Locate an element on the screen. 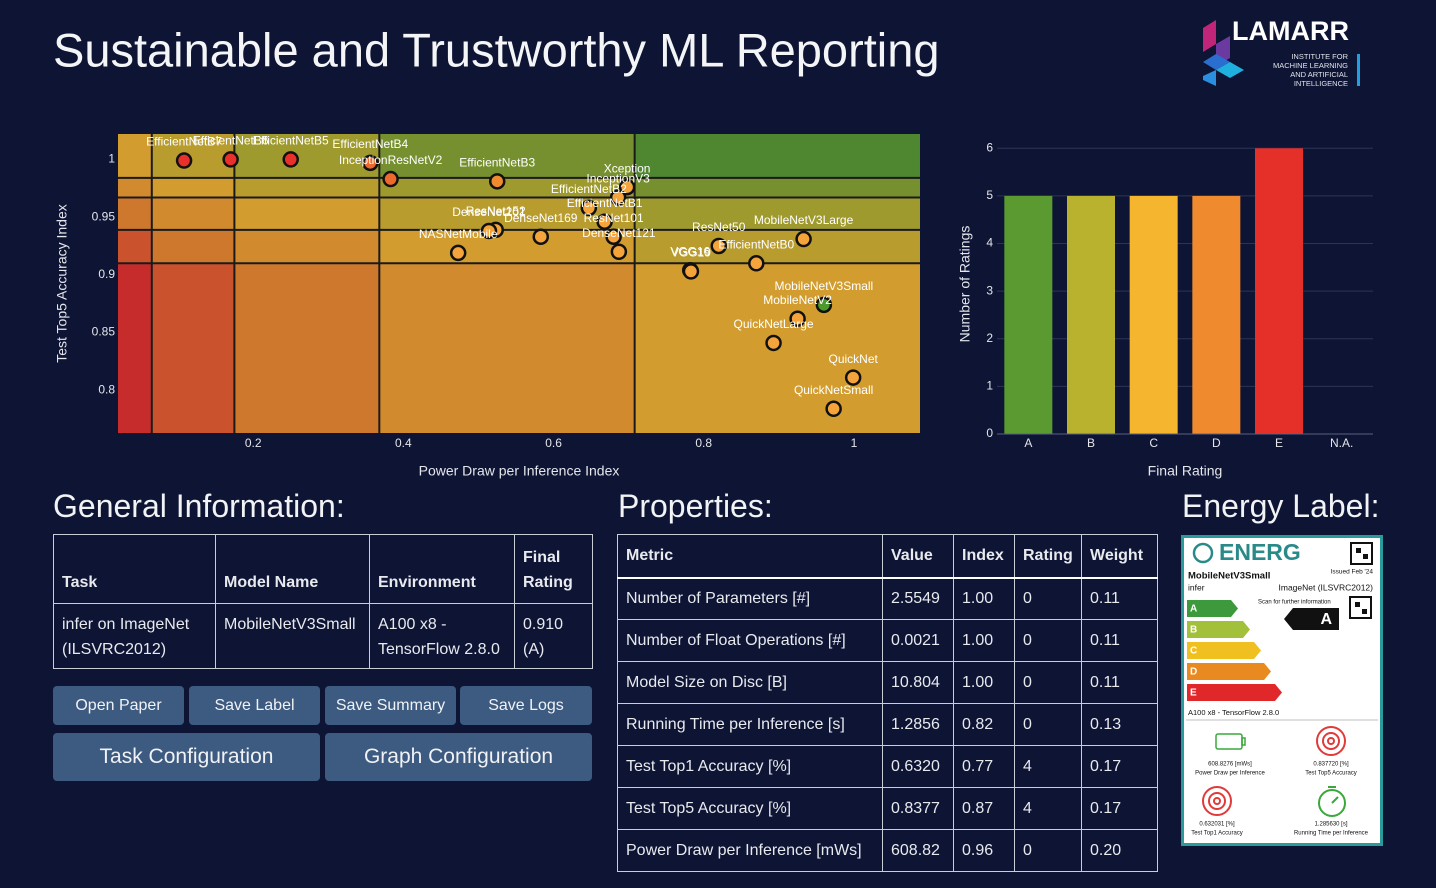 This screenshot has width=1436, height=888. point-label: EfficientNetB6 is located at coordinates (231, 141).